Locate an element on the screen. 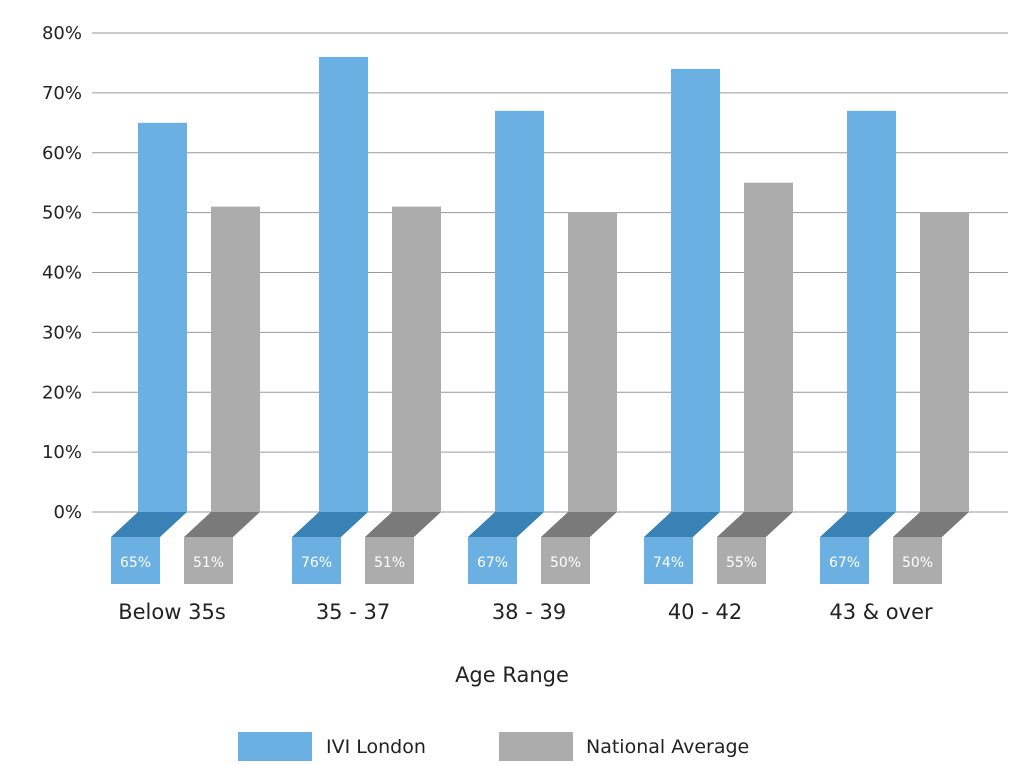  x-tick-label: 38 - 39 is located at coordinates (529, 612).